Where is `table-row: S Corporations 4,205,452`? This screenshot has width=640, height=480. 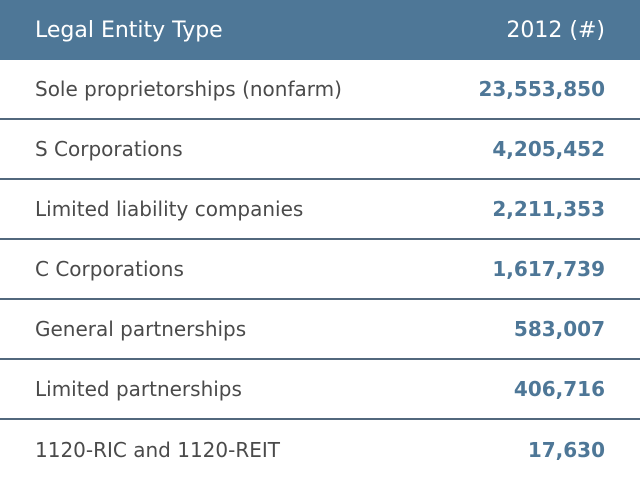
table-row: S Corporations 4,205,452 is located at coordinates (320, 150).